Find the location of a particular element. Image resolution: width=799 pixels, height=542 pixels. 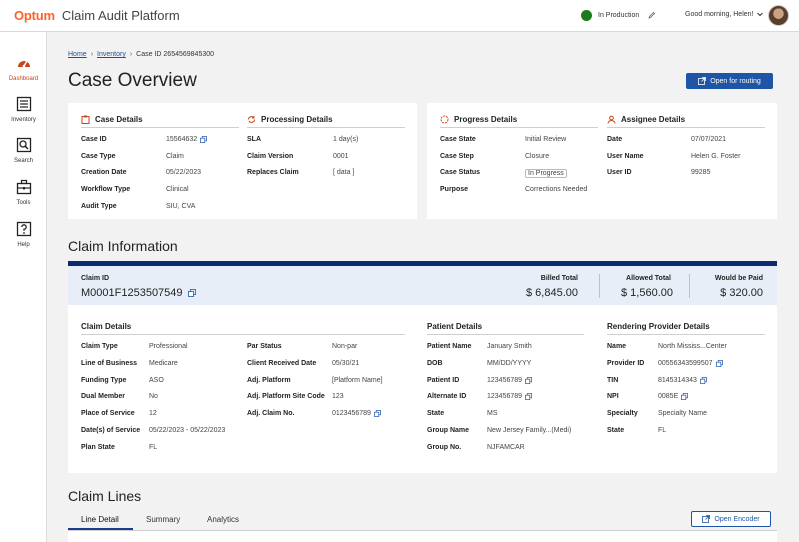

app-title: Claim Audit Platform is located at coordinates (120, 15).